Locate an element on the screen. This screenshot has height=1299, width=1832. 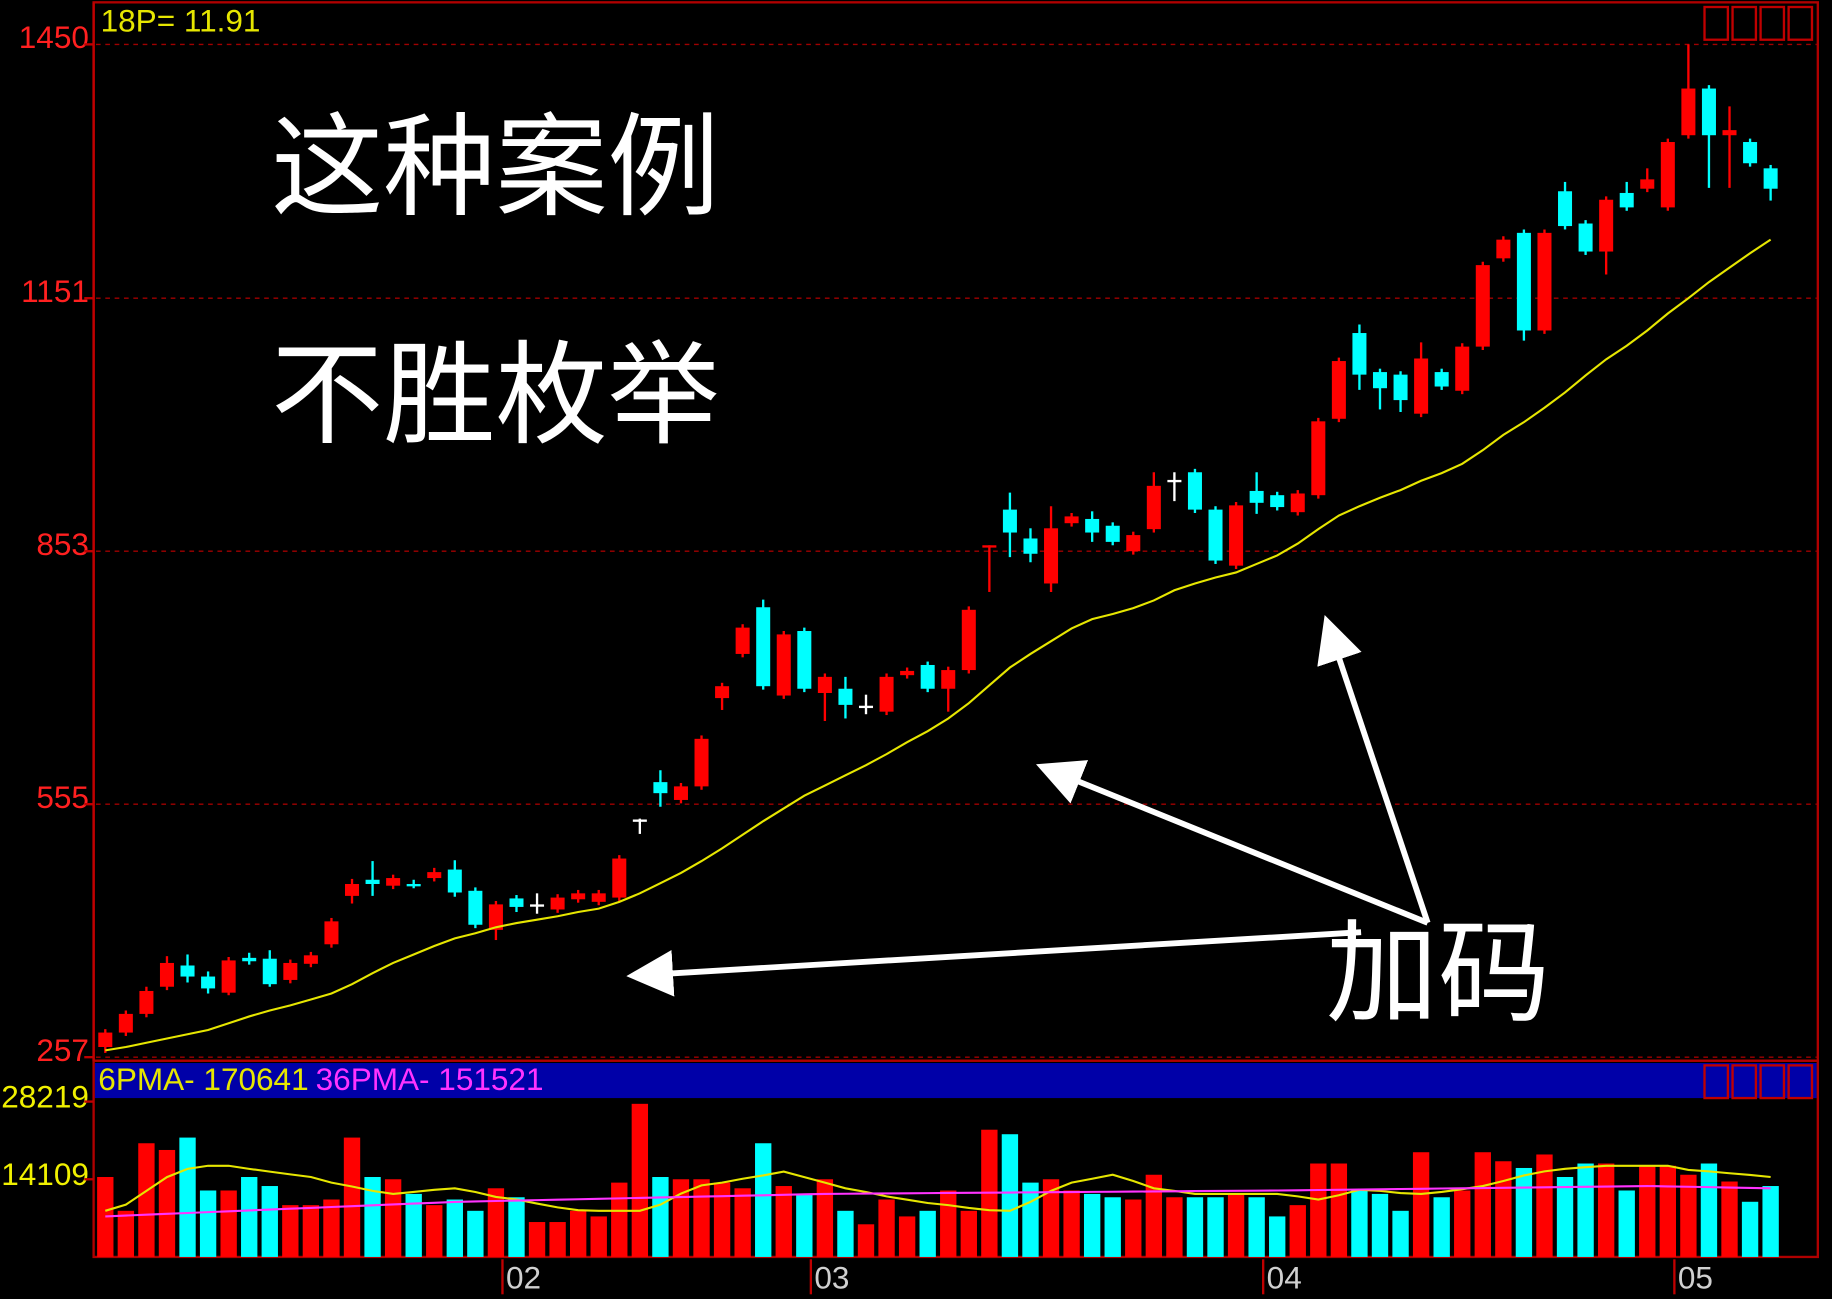
btn-min is located at coordinates (1800, 23).